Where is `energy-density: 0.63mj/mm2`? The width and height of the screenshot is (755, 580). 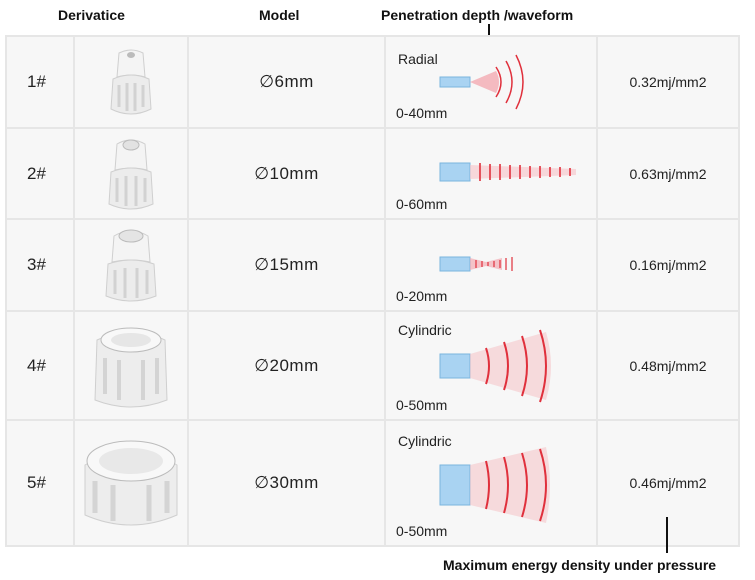
energy-density: 0.63mj/mm2 is located at coordinates (668, 173).